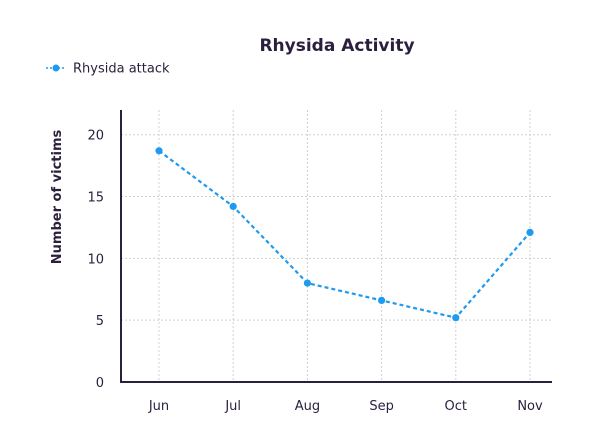  I want to click on y-tick-labels: 0 5 10 15 20, so click(95, 260).